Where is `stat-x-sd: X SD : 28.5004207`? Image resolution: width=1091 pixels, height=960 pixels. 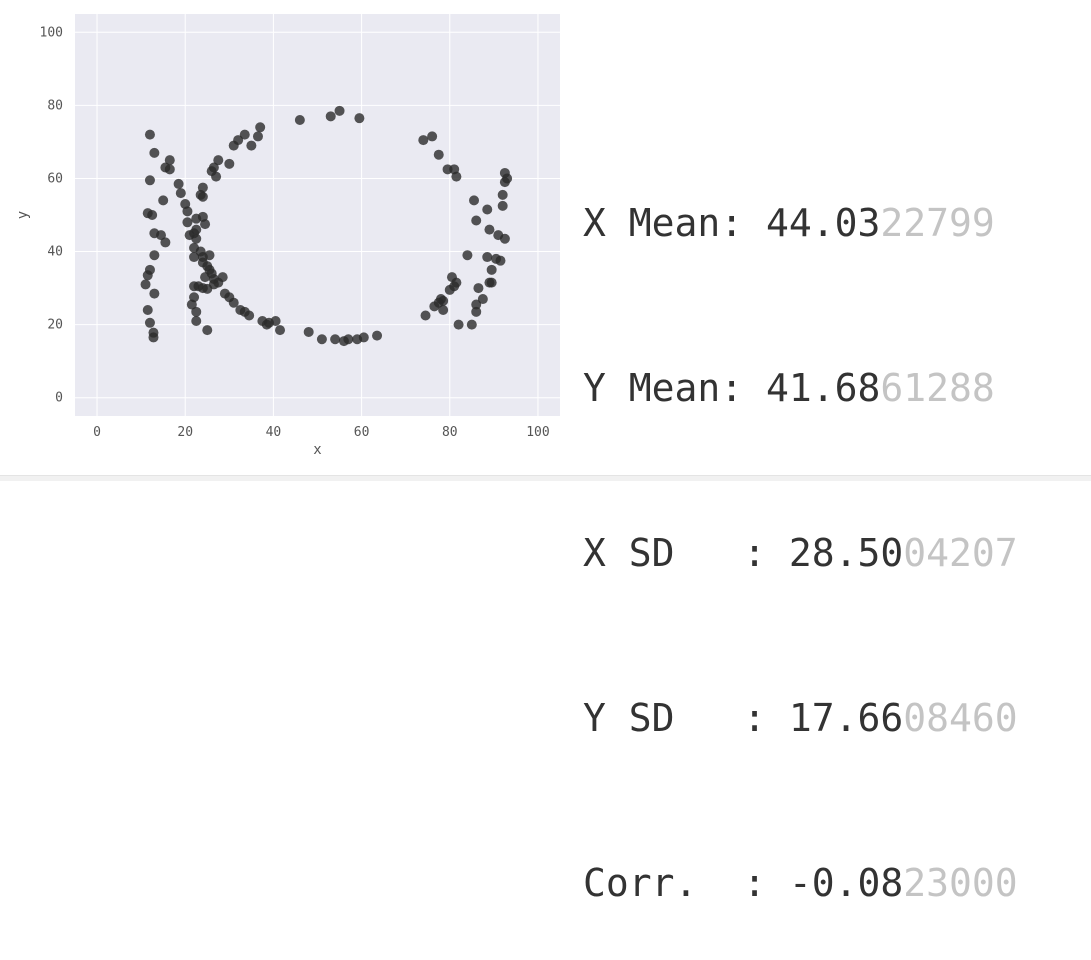 stat-x-sd: X SD : 28.5004207 is located at coordinates (800, 553).